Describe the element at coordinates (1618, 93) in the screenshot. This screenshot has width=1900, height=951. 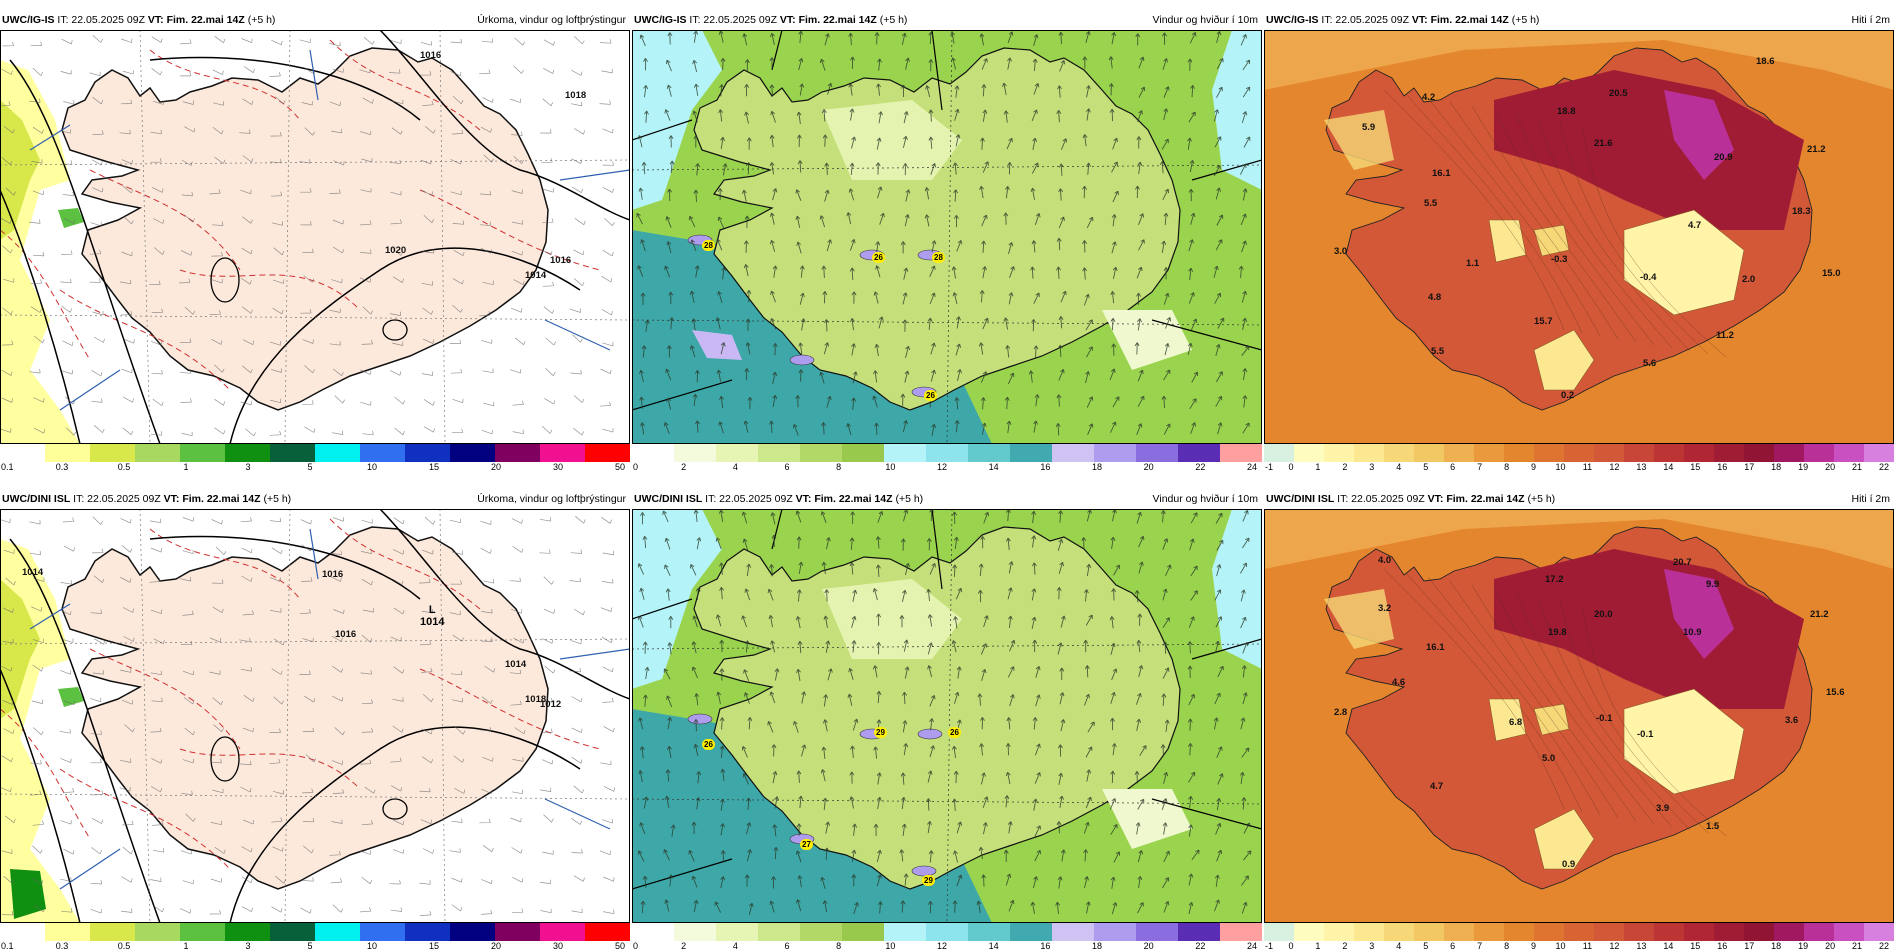
I see `temperature-label: 20.5` at that location.